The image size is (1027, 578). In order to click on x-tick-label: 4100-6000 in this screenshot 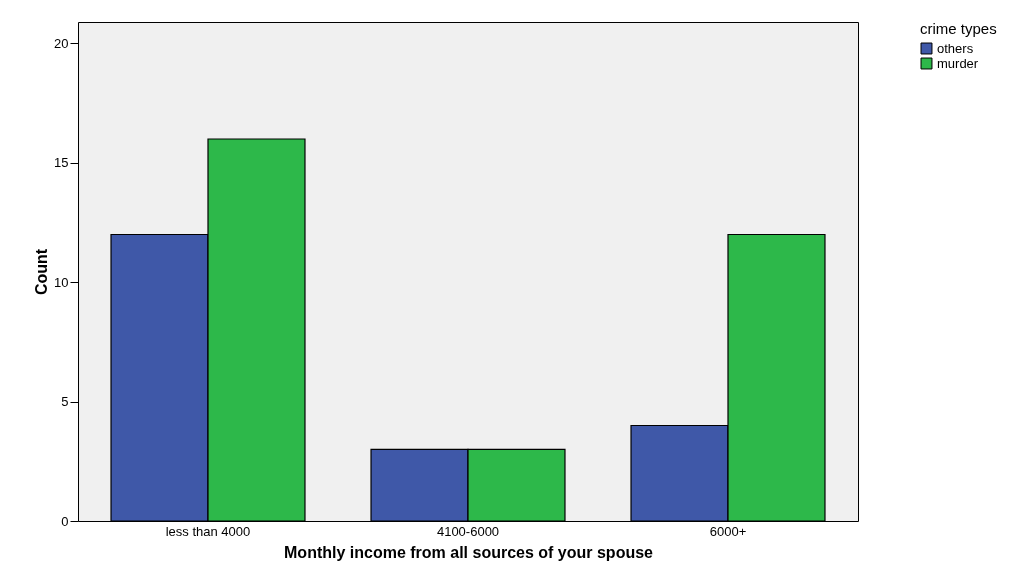, I will do `click(468, 531)`.